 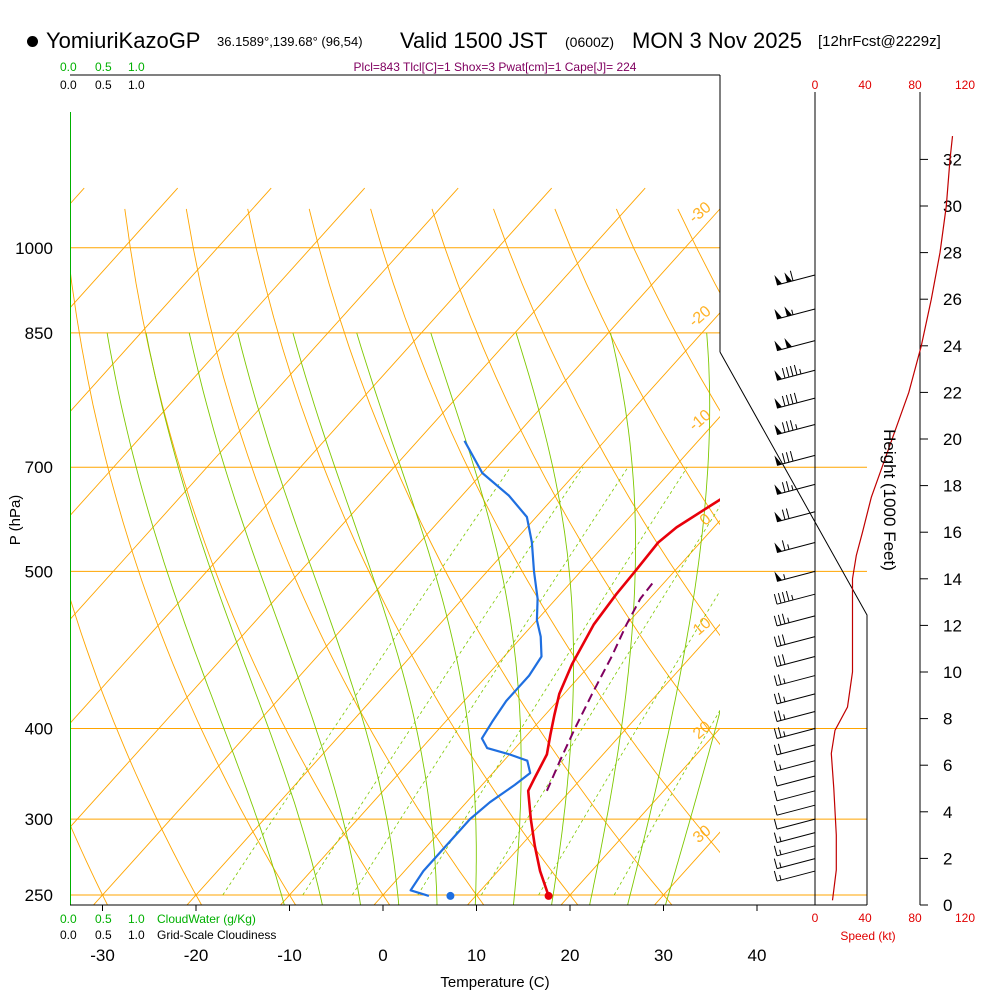 What do you see at coordinates (952, 253) in the screenshot?
I see `height-tick-label: 28` at bounding box center [952, 253].